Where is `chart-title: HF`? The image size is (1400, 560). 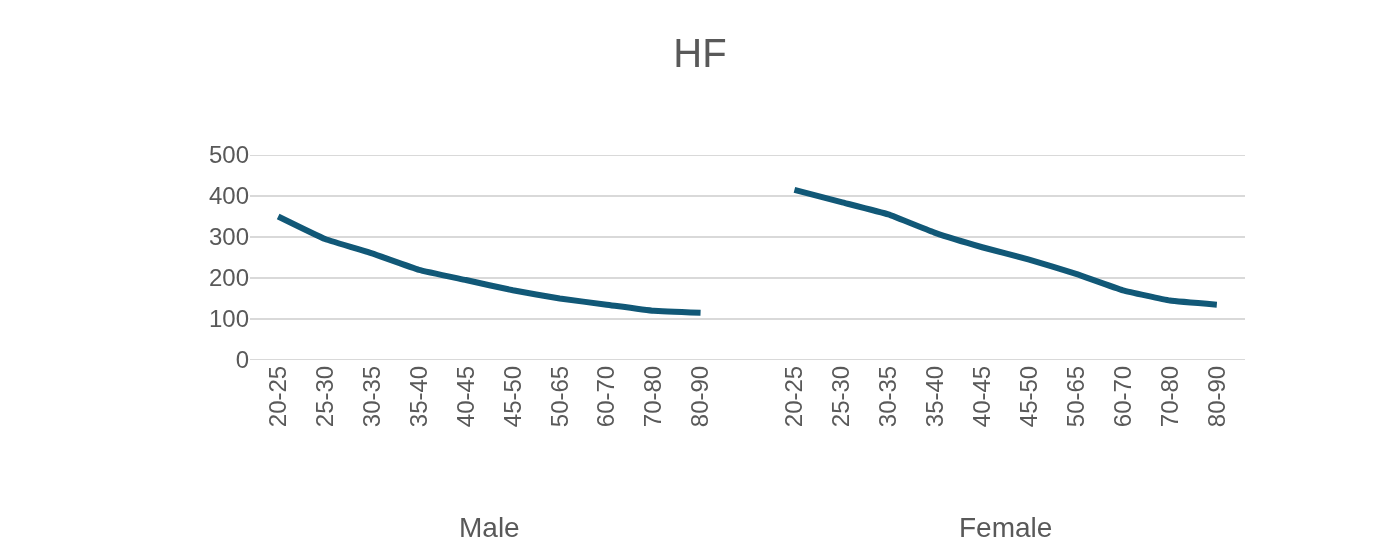 chart-title: HF is located at coordinates (700, 53).